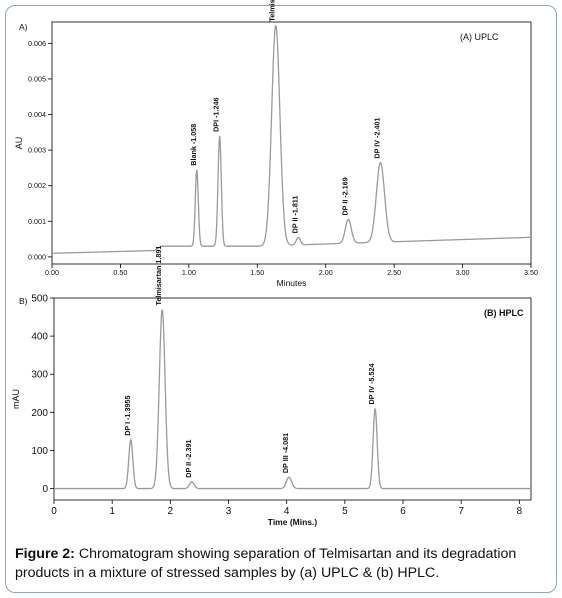 Image resolution: width=562 pixels, height=598 pixels. What do you see at coordinates (37, 185) in the screenshot?
I see `y-tick-label: 0.002` at bounding box center [37, 185].